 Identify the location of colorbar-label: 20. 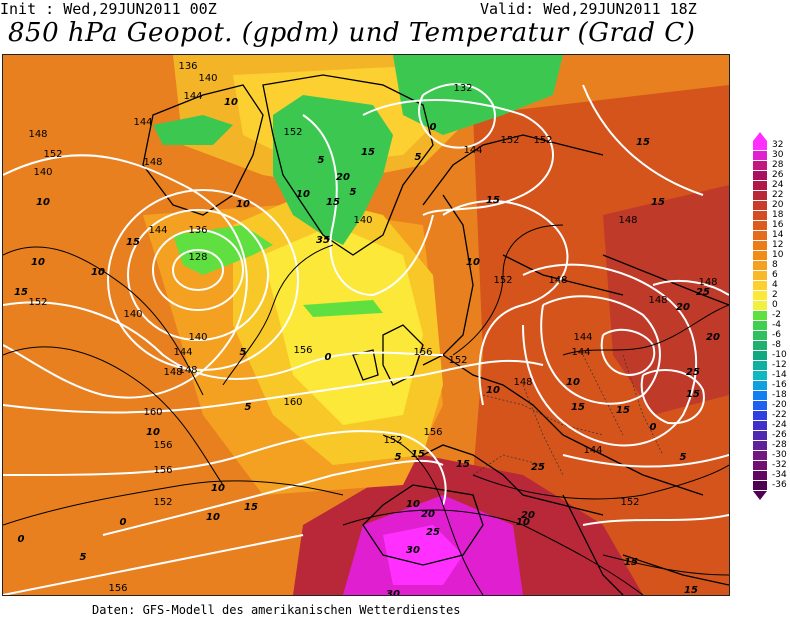
(778, 205).